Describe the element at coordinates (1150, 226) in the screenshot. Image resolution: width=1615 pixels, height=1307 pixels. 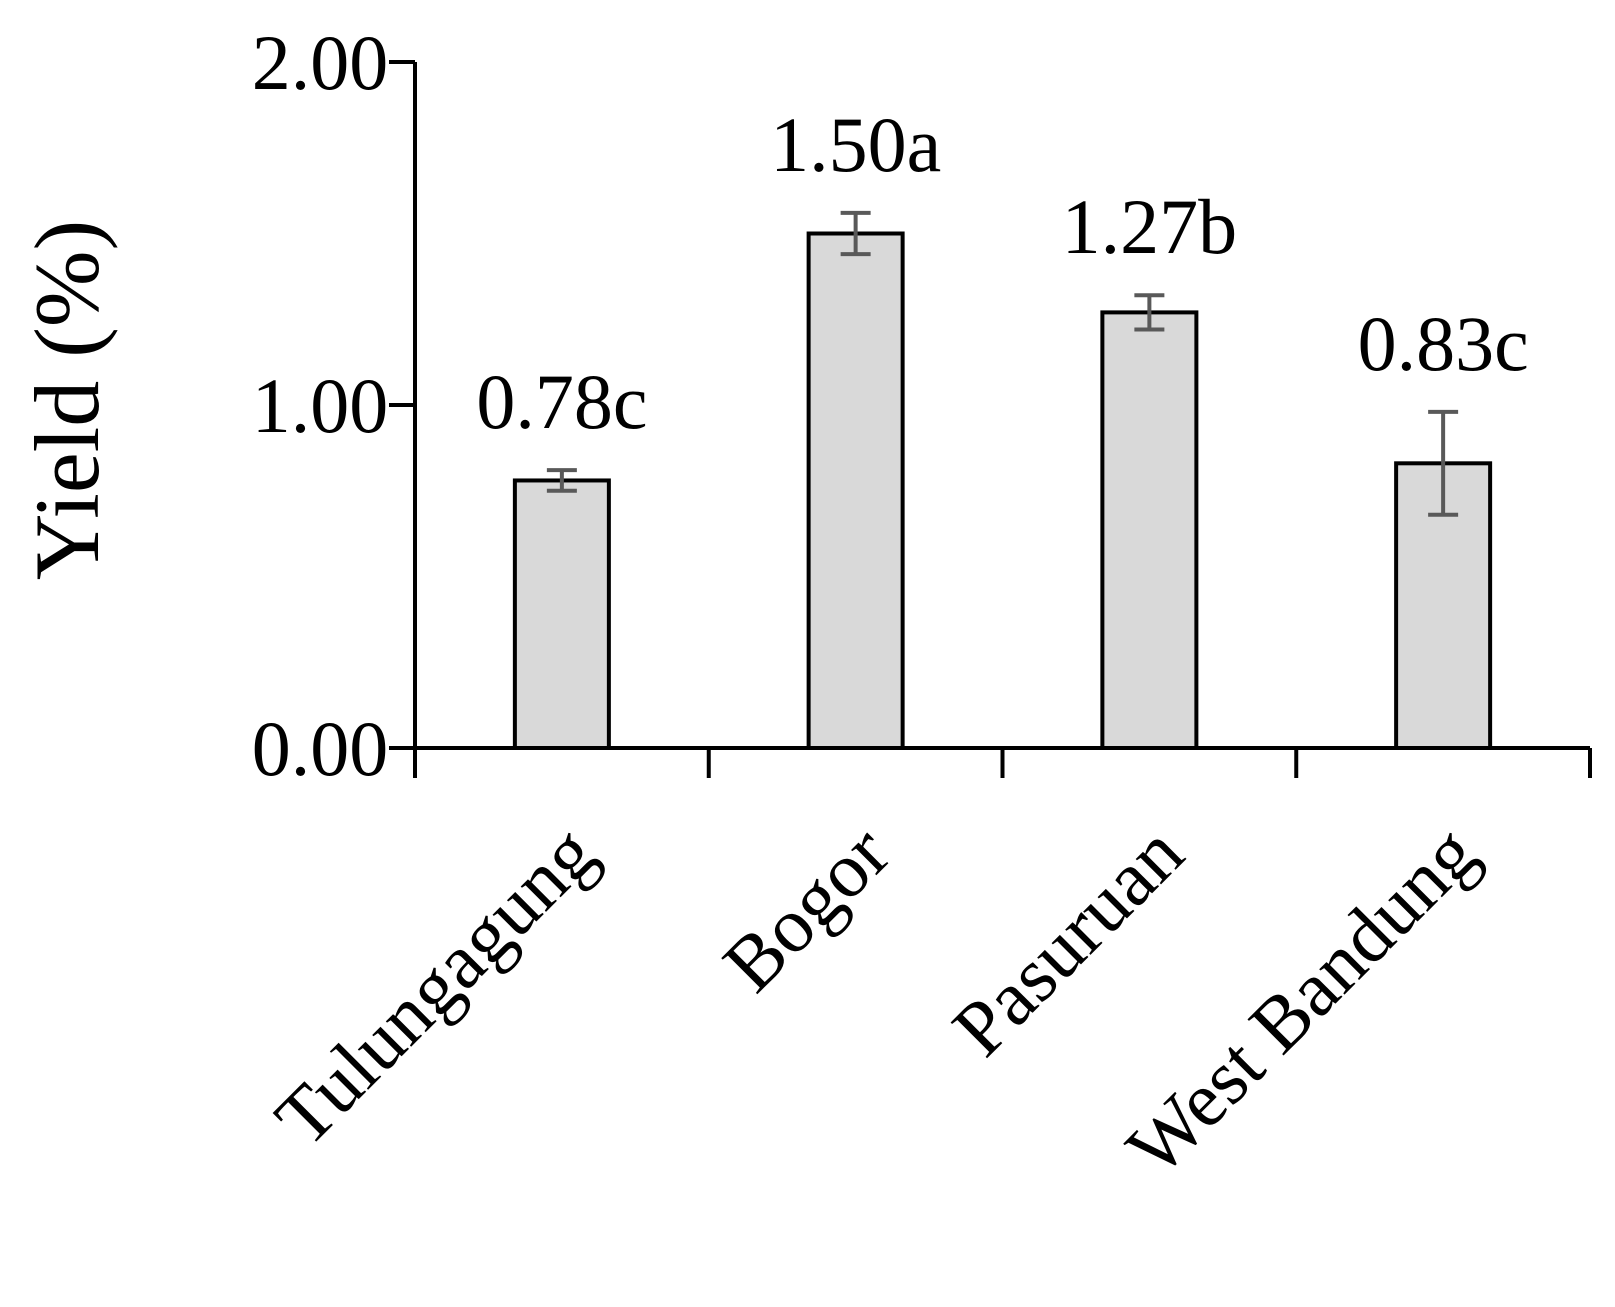
I see `data-label: 1.27b` at that location.